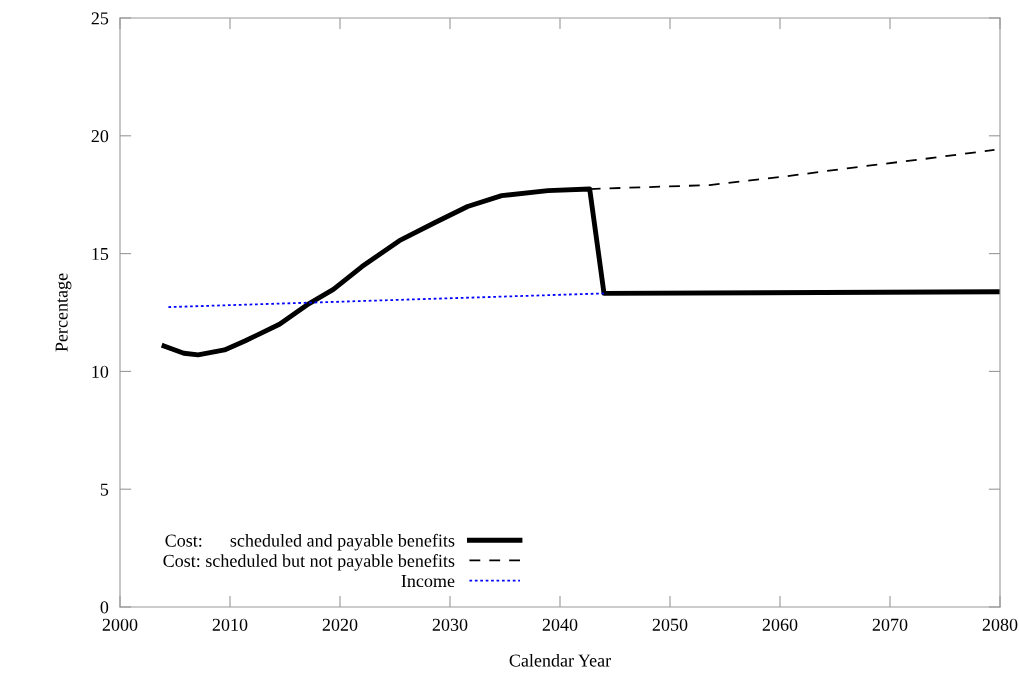 Image resolution: width=1019 pixels, height=674 pixels. What do you see at coordinates (340, 624) in the screenshot?
I see `x-tick-label: 2020` at bounding box center [340, 624].